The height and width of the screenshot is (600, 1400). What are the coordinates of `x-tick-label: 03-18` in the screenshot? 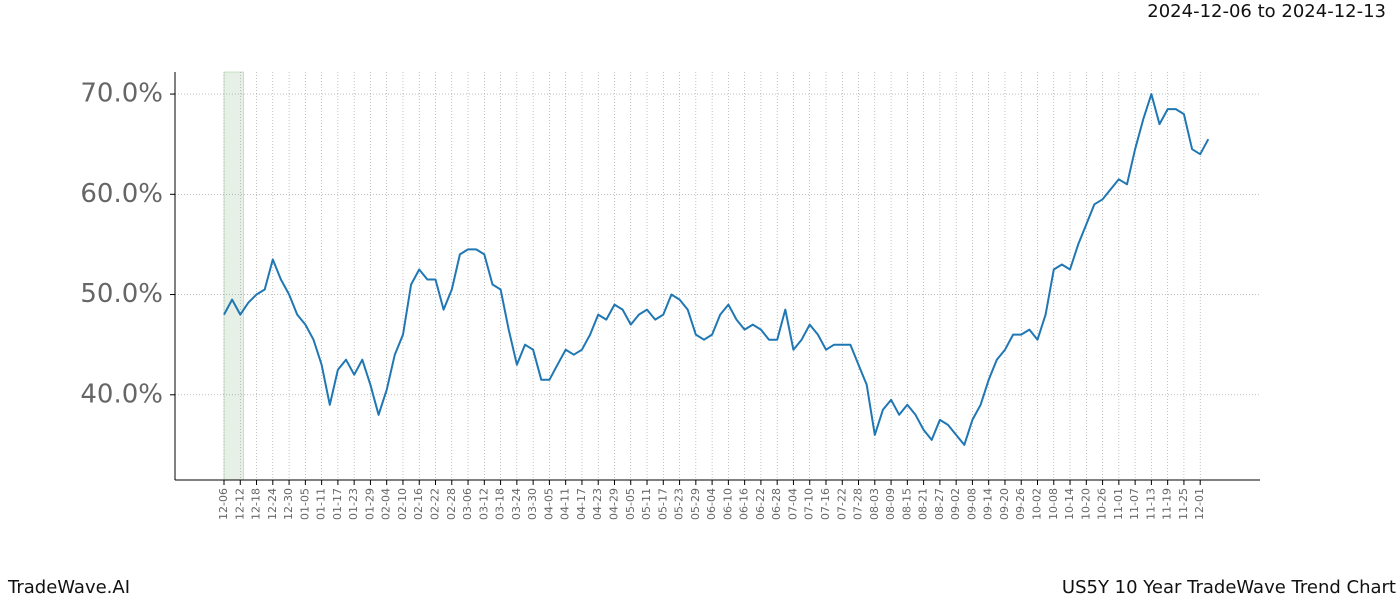 It's located at (500, 504).